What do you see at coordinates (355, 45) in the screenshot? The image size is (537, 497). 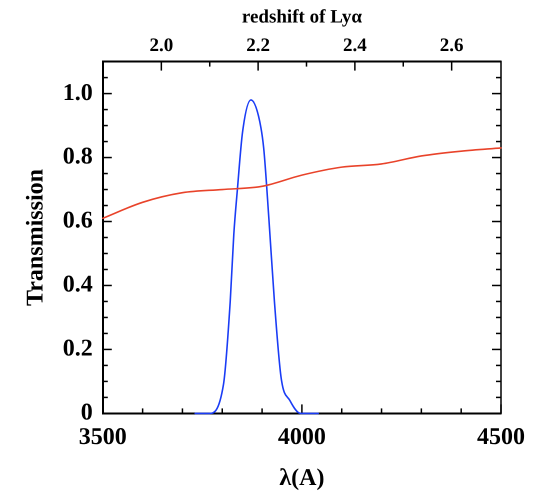 I see `x2-tick-label: 2.4` at bounding box center [355, 45].